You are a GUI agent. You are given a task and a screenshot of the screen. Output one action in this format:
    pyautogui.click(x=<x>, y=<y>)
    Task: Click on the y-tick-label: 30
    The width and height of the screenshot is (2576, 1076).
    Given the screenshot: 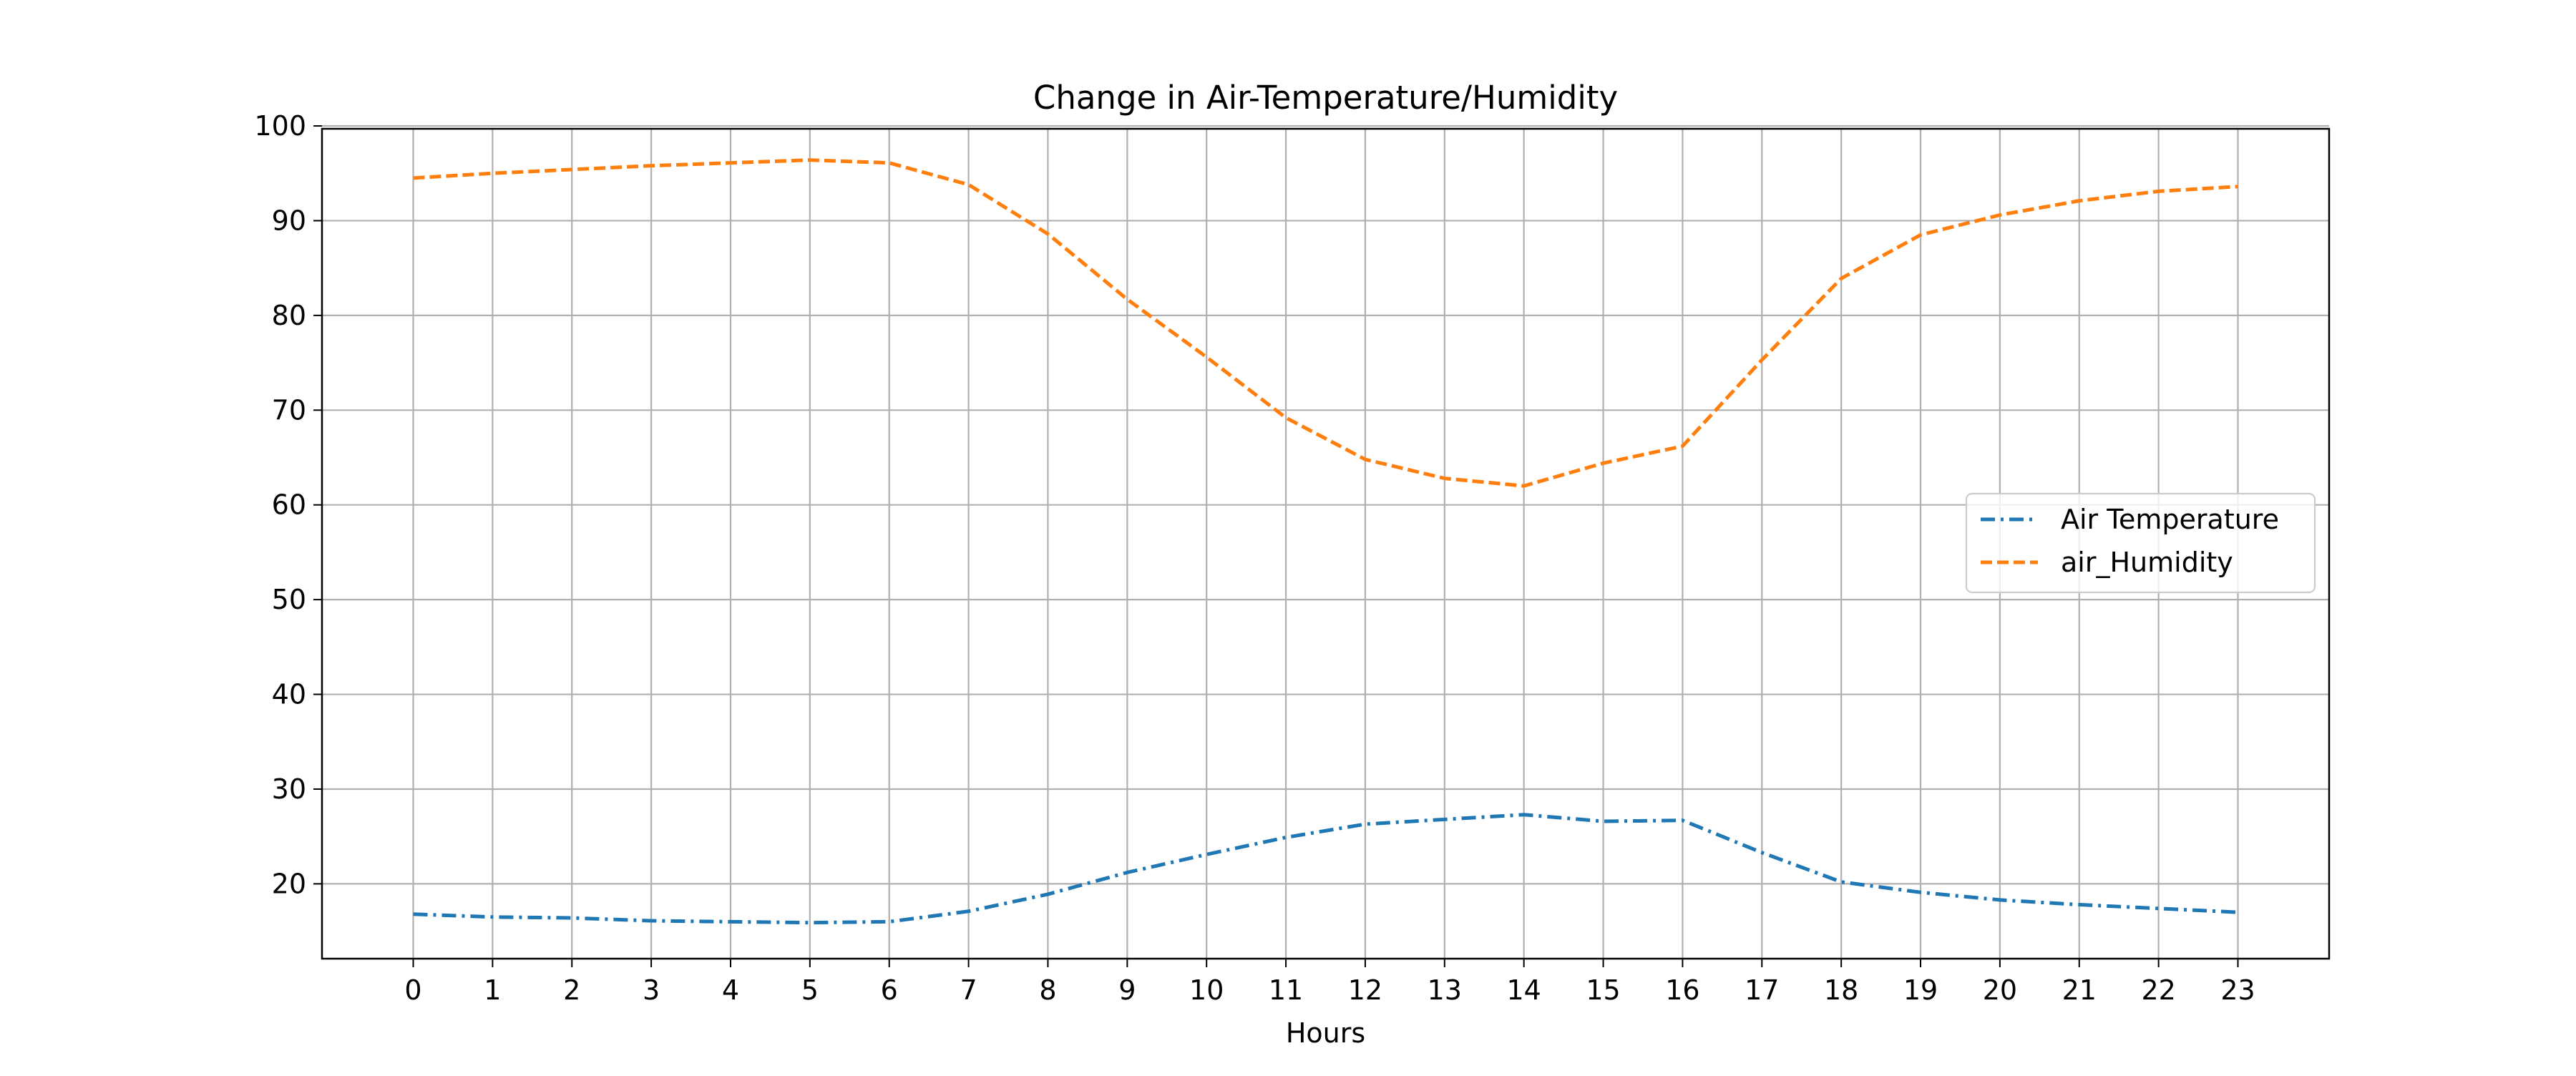 What is the action you would take?
    pyautogui.click(x=289, y=789)
    